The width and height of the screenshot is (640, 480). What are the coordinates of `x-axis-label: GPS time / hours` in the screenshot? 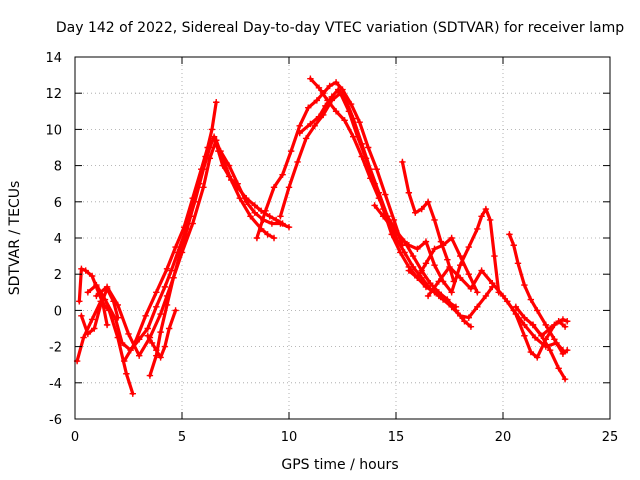 It's located at (339, 465).